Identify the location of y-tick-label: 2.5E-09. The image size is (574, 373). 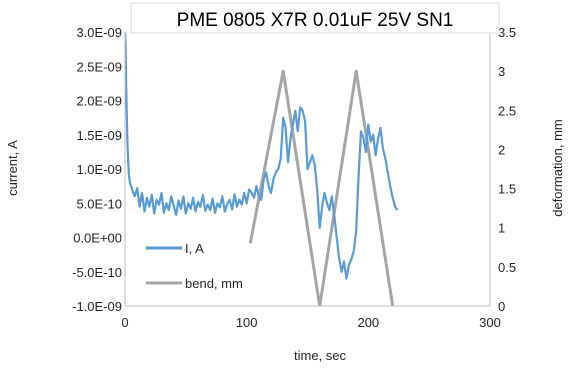
(99, 66).